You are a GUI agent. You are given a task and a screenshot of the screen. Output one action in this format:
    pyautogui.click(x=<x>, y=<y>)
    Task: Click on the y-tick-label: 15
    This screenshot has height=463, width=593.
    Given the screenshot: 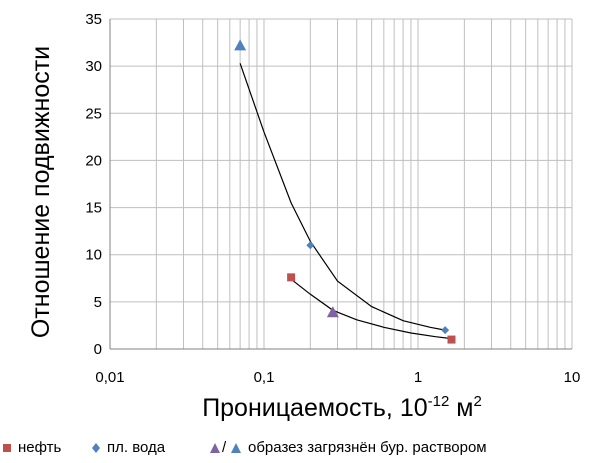 What is the action you would take?
    pyautogui.click(x=93, y=208)
    